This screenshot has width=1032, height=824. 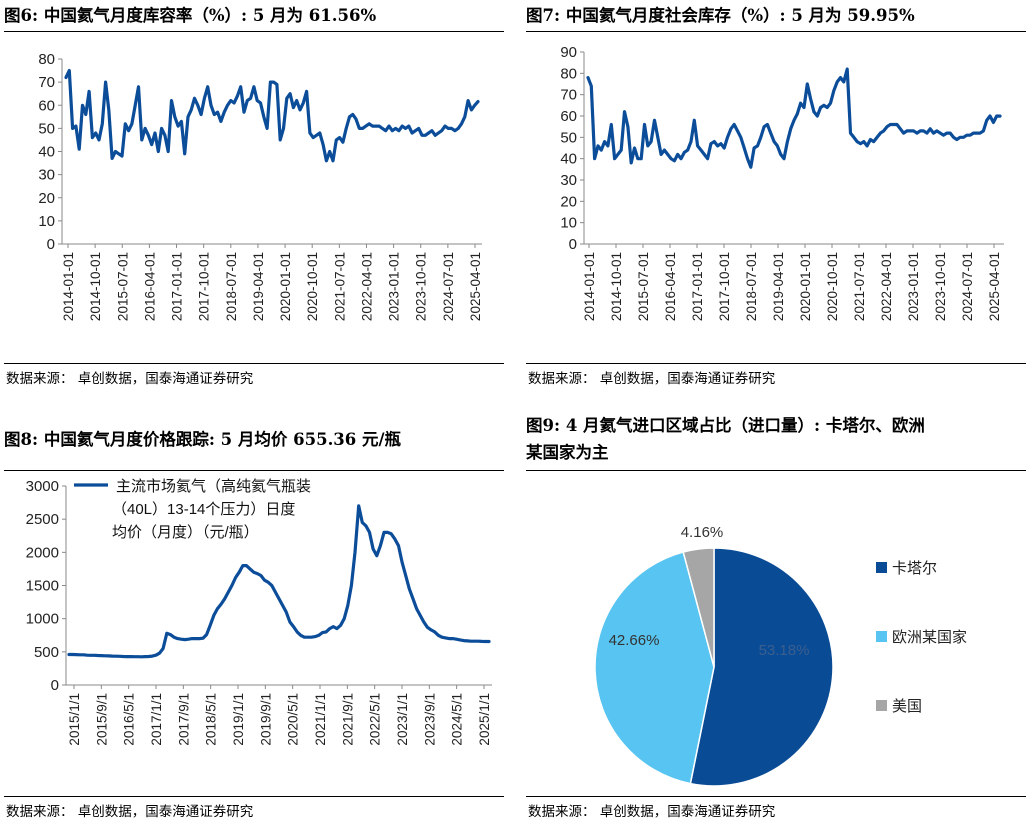 What do you see at coordinates (42, 552) in the screenshot?
I see `y-tick-label: 2000` at bounding box center [42, 552].